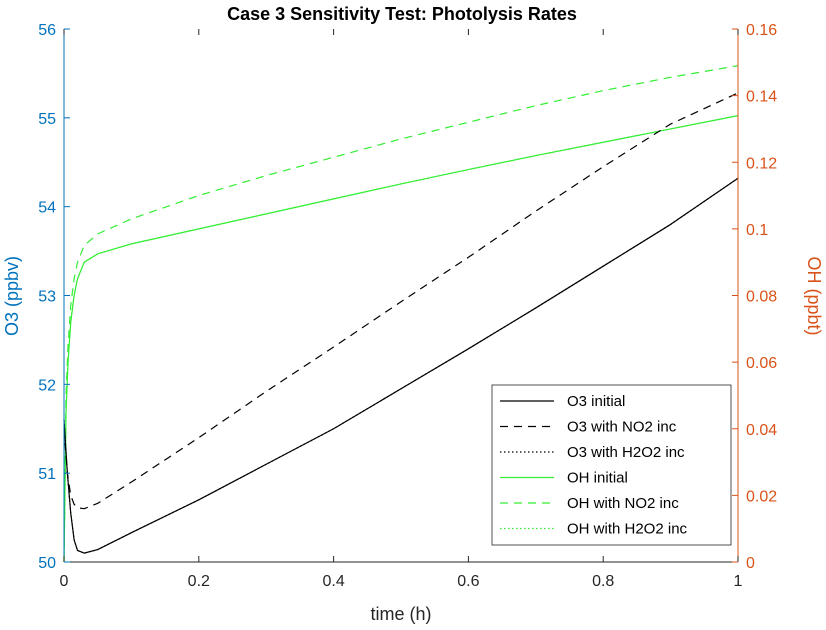  I want to click on y-right-tick-label: 0.1, so click(757, 230).